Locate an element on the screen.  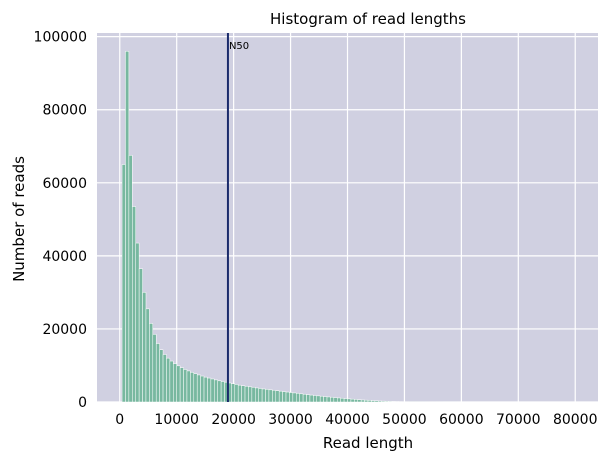
y-tick-label: 0 is located at coordinates (82, 403).